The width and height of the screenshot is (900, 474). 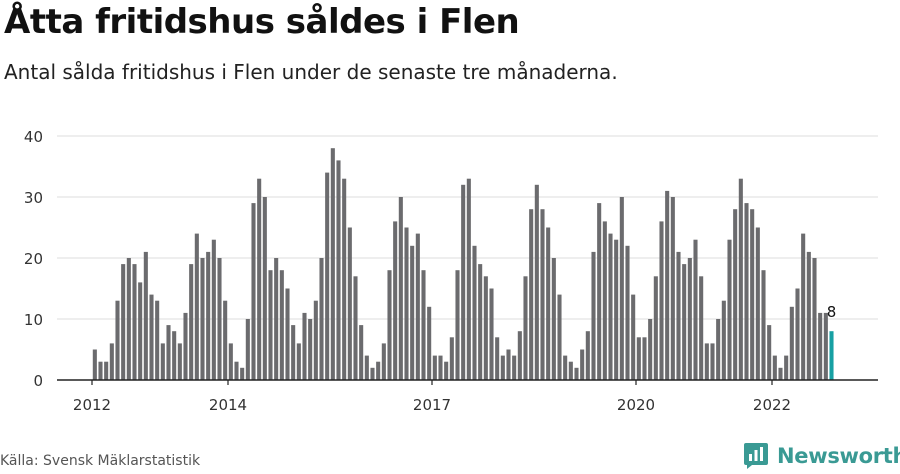 What do you see at coordinates (38, 381) in the screenshot?
I see `y-tick-label: 0` at bounding box center [38, 381].